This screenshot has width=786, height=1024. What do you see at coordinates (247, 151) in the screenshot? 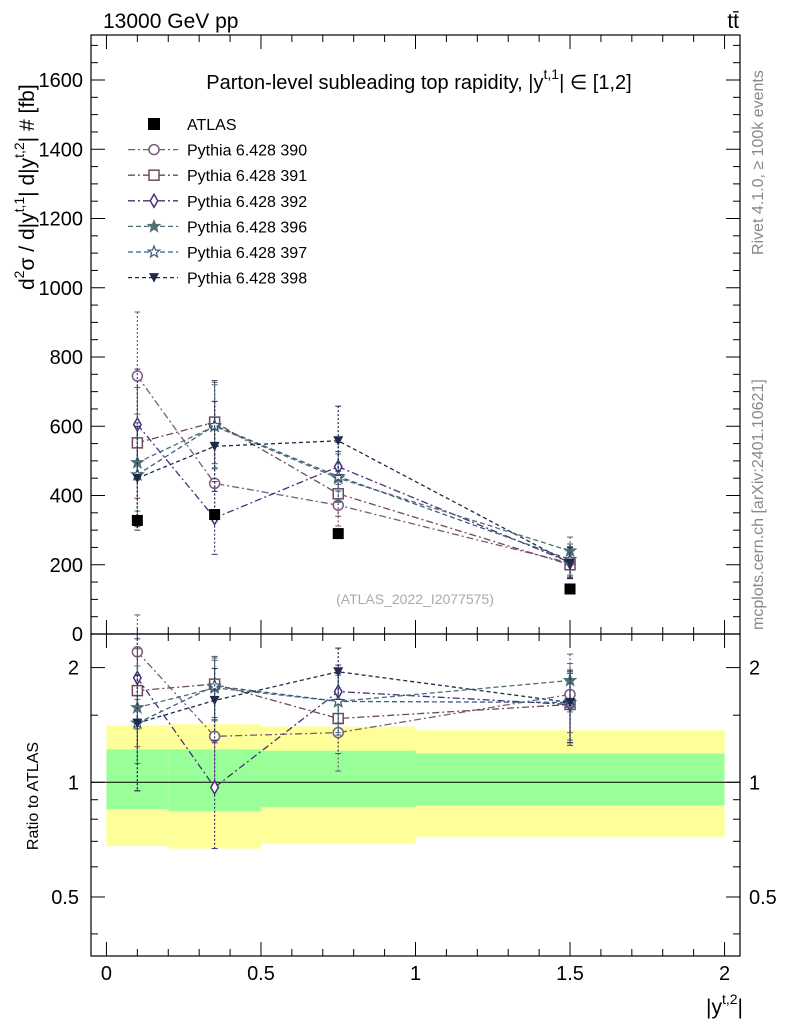
I see `legend-label: Pythia 6.428 390` at bounding box center [247, 151].